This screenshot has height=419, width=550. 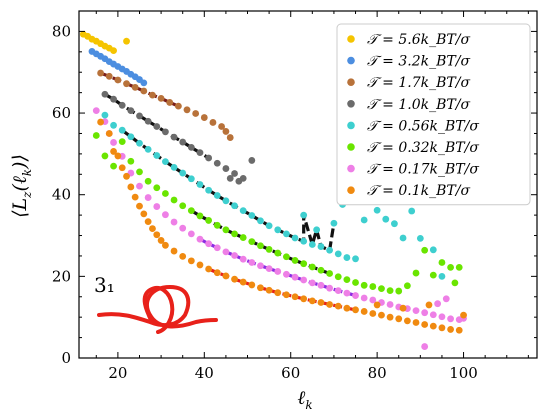 I want to click on legend-label: 𝒯 = 5.6k_BT/σ, so click(x=418, y=40).